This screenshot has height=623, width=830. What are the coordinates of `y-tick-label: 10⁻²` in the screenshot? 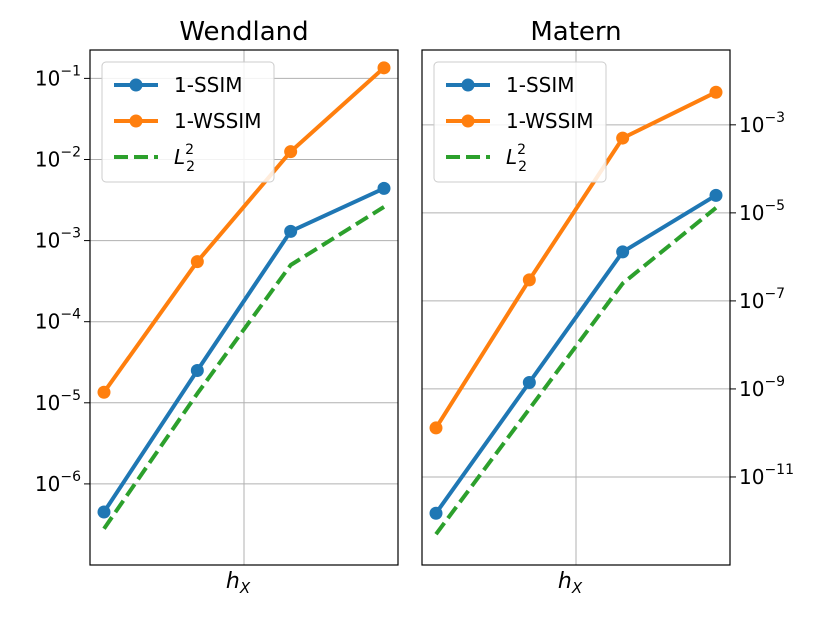 It's located at (58, 157).